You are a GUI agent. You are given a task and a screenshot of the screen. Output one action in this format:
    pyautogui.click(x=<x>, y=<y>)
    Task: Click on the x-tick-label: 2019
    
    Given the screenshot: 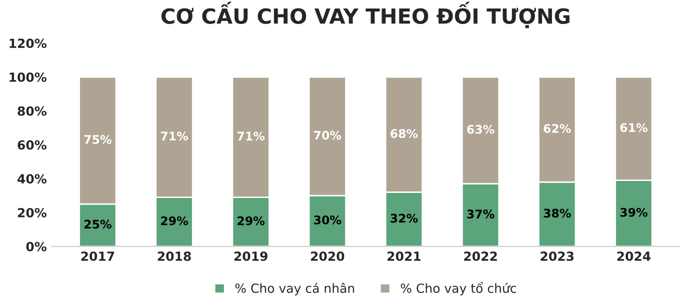 What is the action you would take?
    pyautogui.click(x=251, y=256)
    